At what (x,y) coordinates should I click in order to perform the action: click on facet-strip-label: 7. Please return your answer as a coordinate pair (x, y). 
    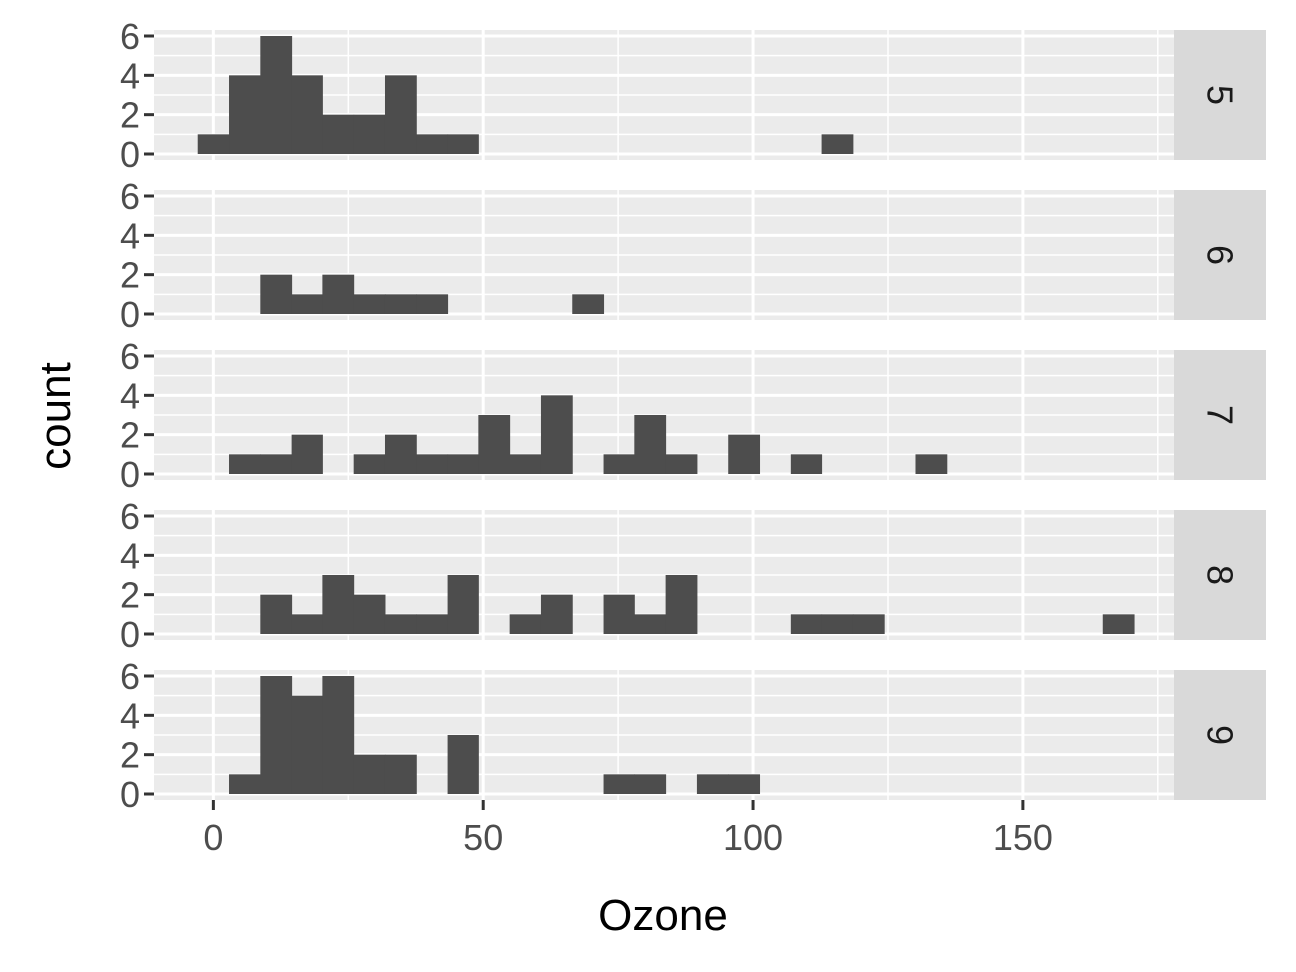
    Looking at the image, I should click on (1220, 415).